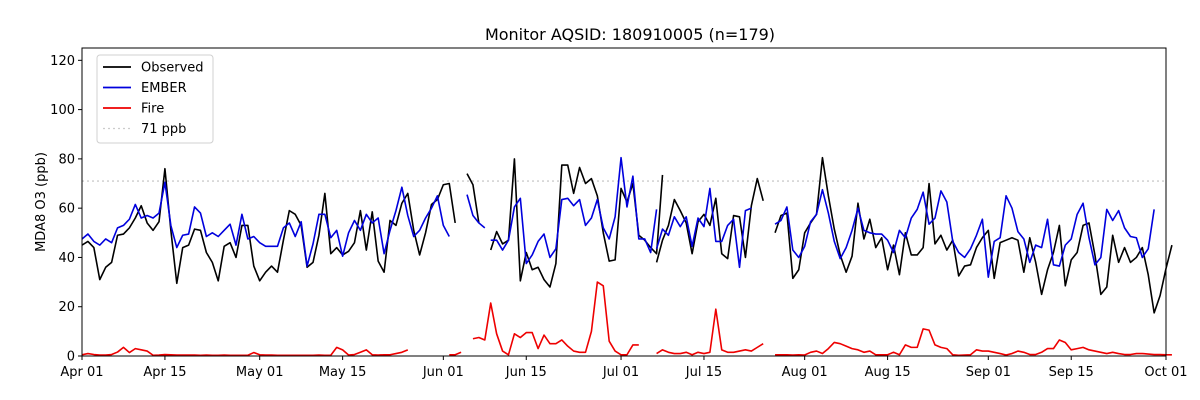 The width and height of the screenshot is (1200, 400). I want to click on y-tick-label: 60, so click(66, 209).